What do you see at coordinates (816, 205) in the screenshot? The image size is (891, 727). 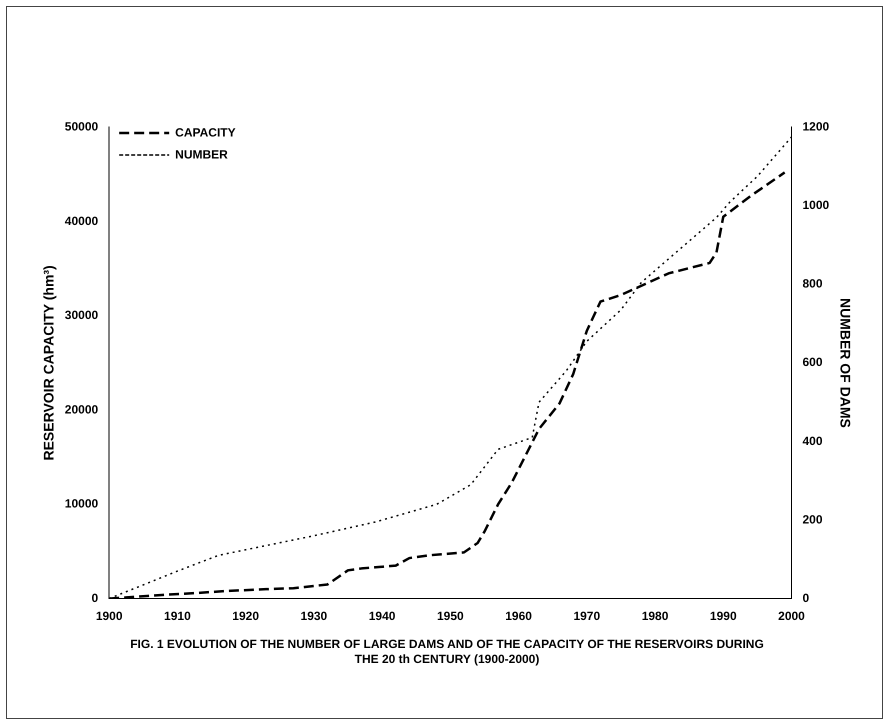 I see `y2-tick-label: 1000` at bounding box center [816, 205].